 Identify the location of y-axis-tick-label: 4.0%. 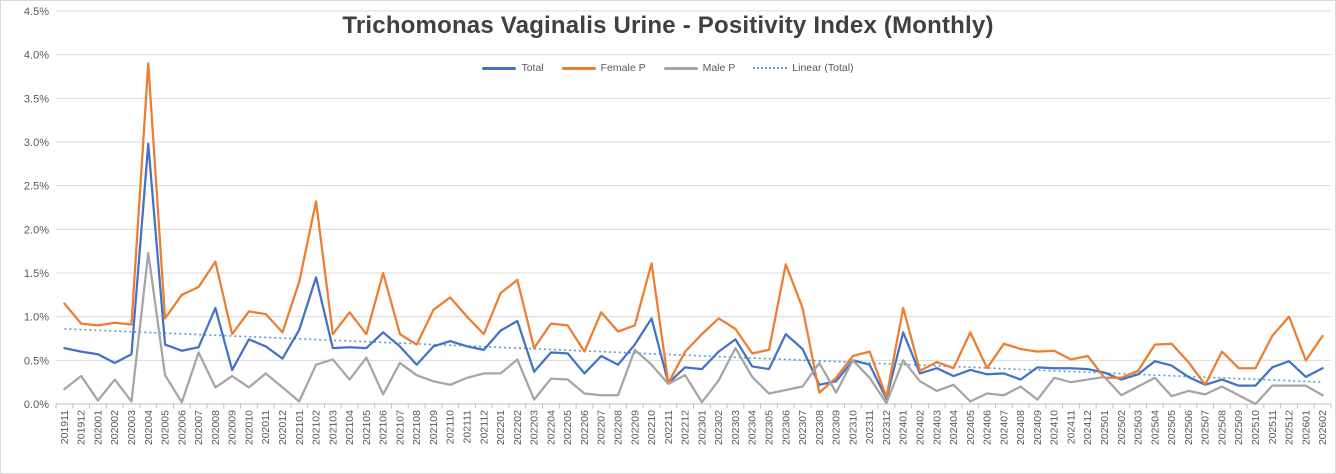
(36, 56).